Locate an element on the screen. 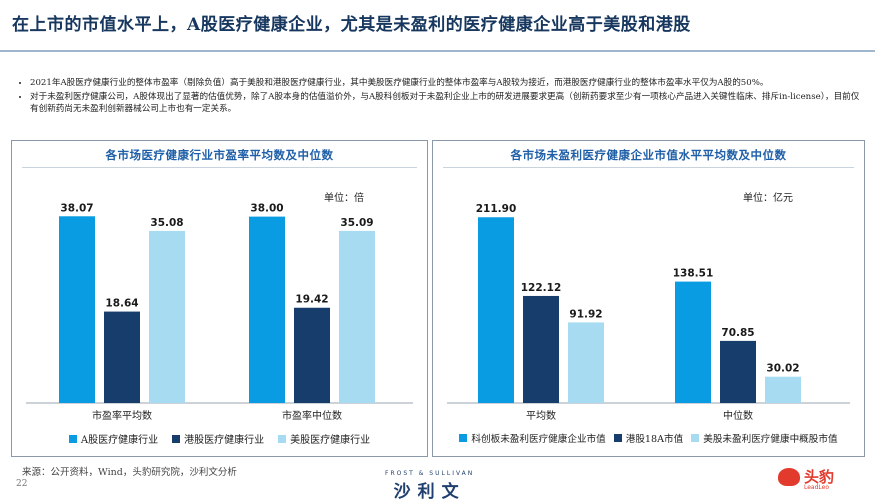 The image size is (875, 502). bar-value-label: 138.51 is located at coordinates (693, 274).